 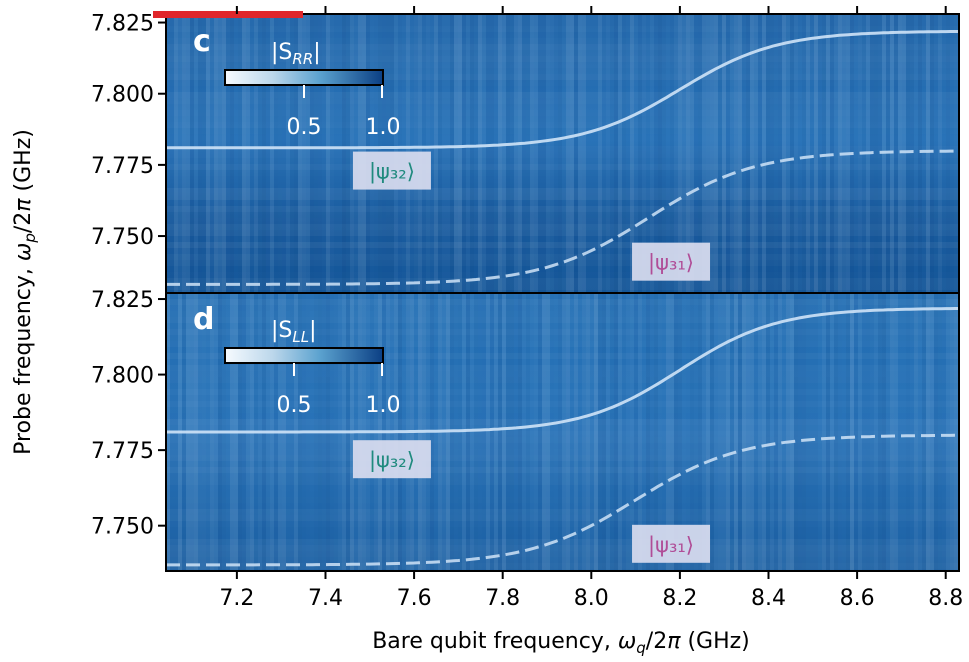 I want to click on y-tick-label: 7.800, so click(x=122, y=95).